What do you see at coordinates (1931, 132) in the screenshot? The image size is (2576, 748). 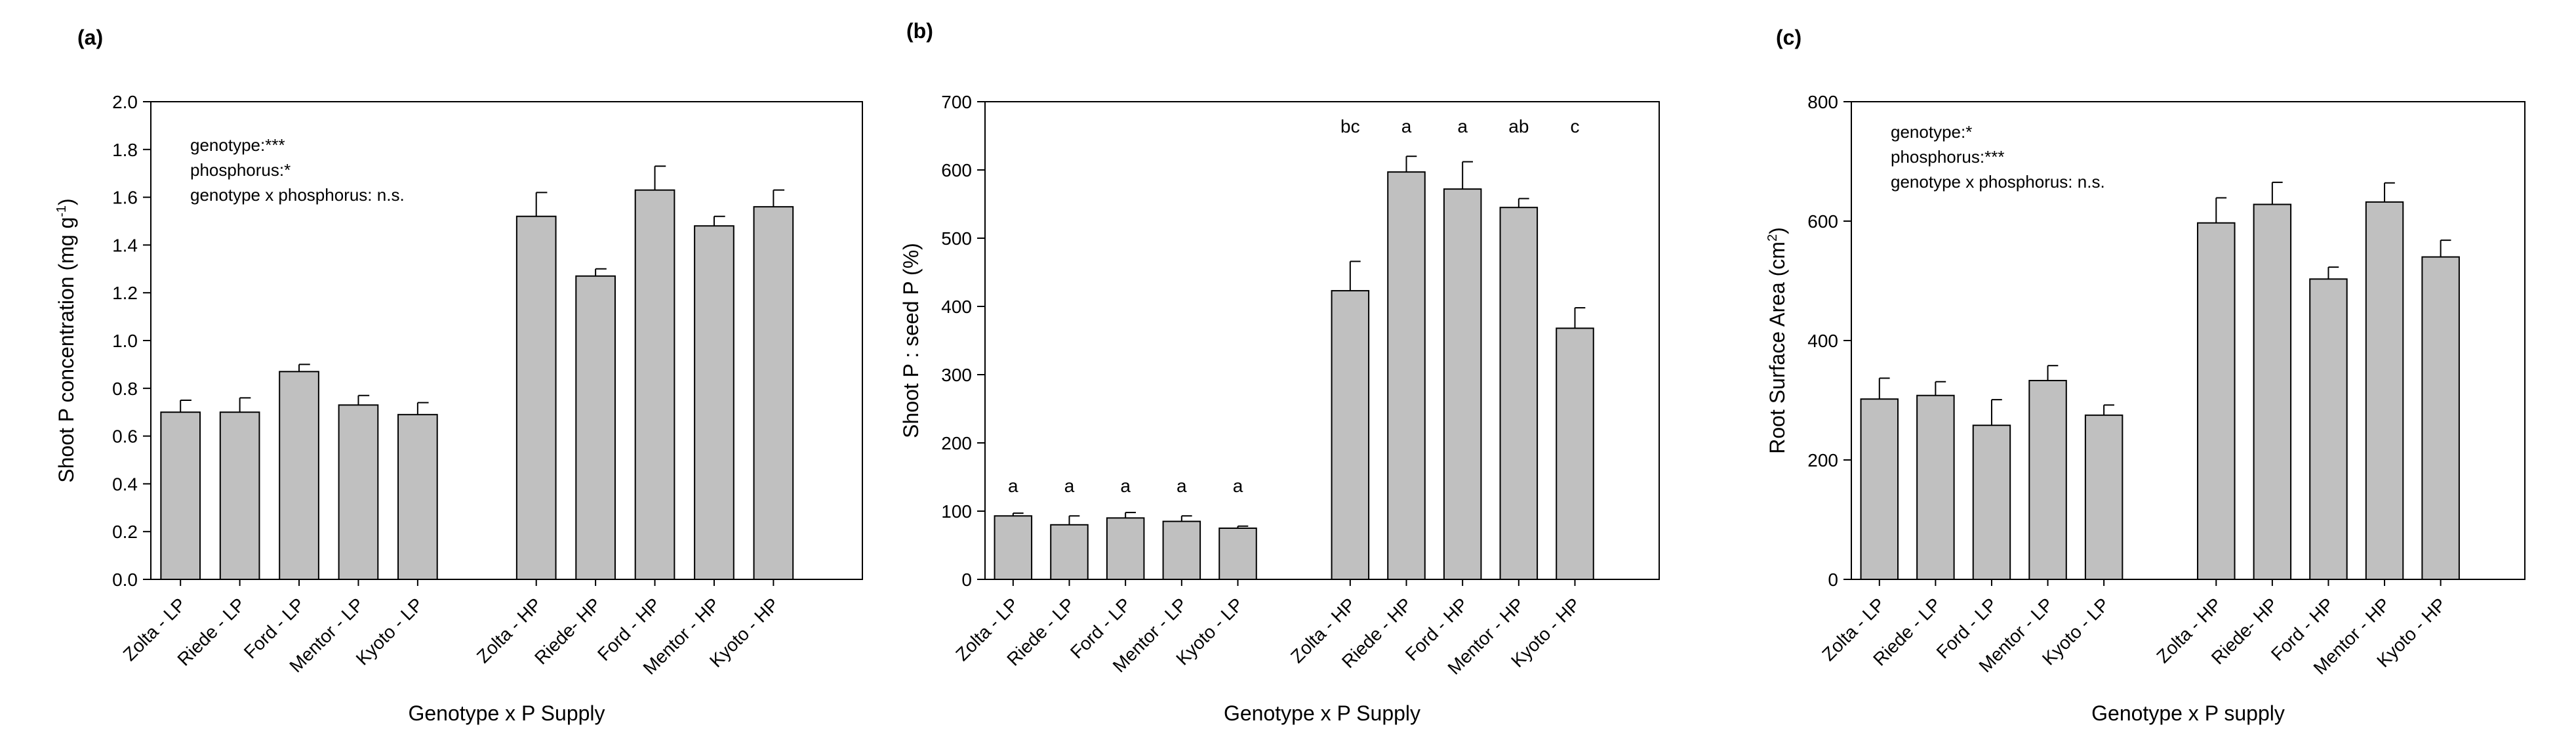 I see `stats-annotation: genotype:*` at bounding box center [1931, 132].